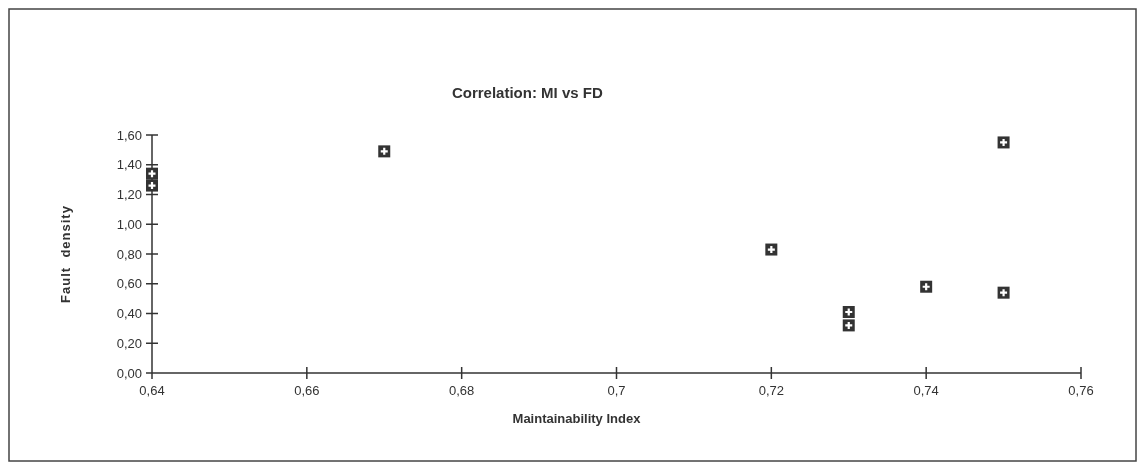 The height and width of the screenshot is (470, 1145). Describe the element at coordinates (129, 194) in the screenshot. I see `y-tick-label: 1,20` at that location.